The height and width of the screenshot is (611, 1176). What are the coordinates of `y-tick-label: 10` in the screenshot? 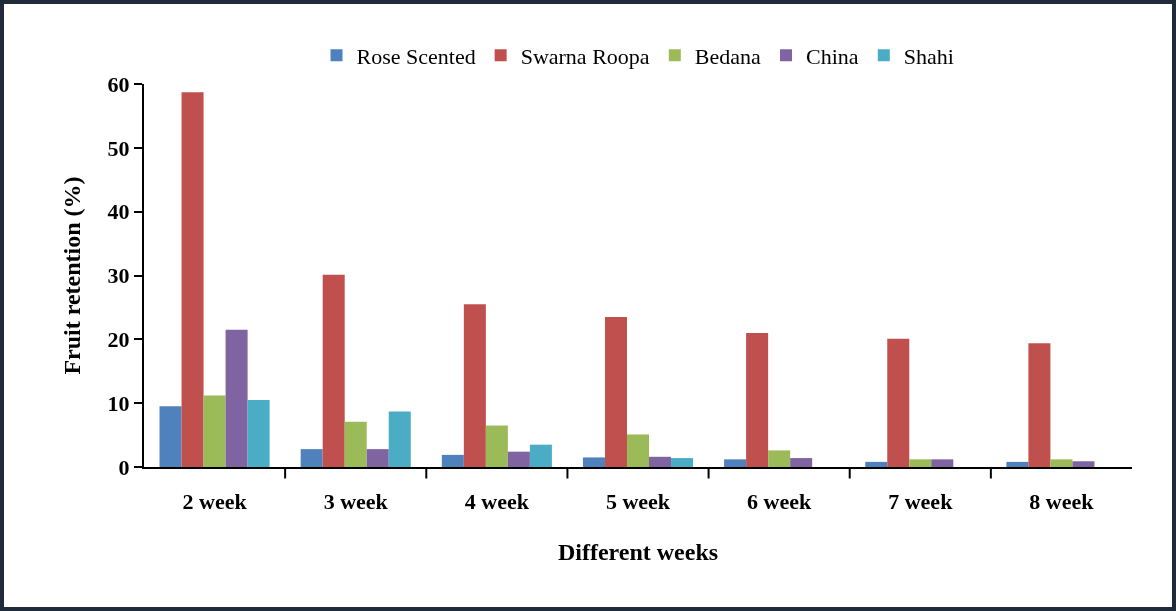 It's located at (118, 403).